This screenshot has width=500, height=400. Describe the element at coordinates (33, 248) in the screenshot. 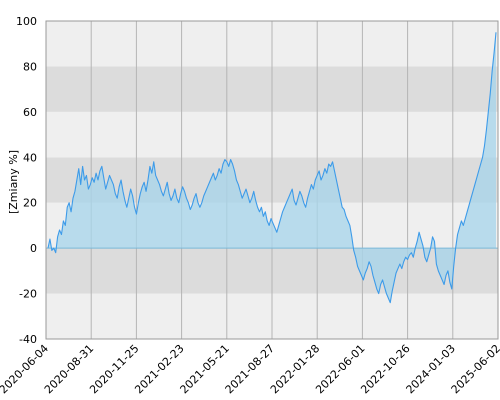

I see `y-tick-label: 0` at that location.